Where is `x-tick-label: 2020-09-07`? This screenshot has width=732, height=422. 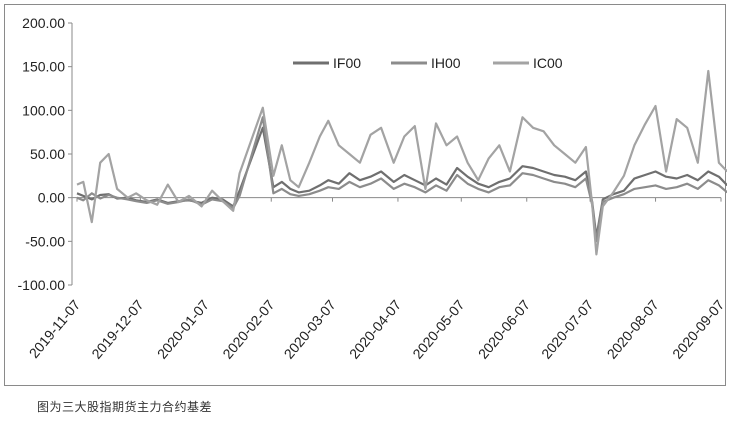
x-tick-label: 2020-09-07 is located at coordinates (698, 328).